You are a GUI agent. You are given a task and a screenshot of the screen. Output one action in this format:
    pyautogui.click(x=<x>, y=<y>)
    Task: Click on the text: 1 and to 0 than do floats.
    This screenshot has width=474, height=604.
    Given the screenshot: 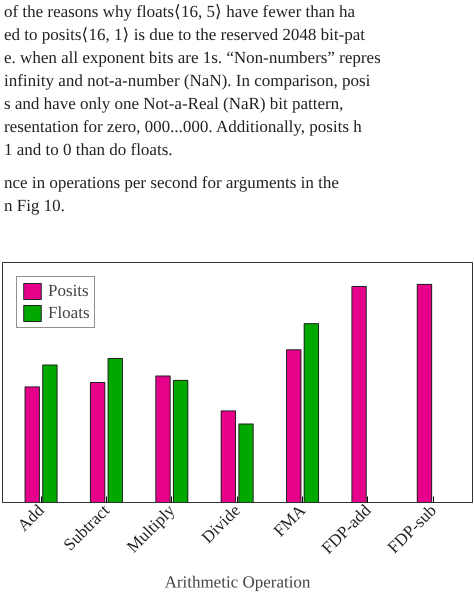 What is the action you would take?
    pyautogui.click(x=89, y=150)
    